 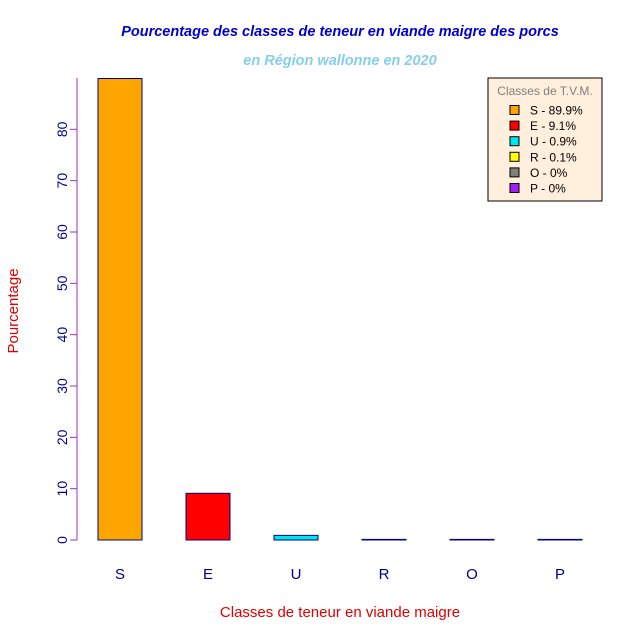 I want to click on x-tick-label: P, so click(x=560, y=574).